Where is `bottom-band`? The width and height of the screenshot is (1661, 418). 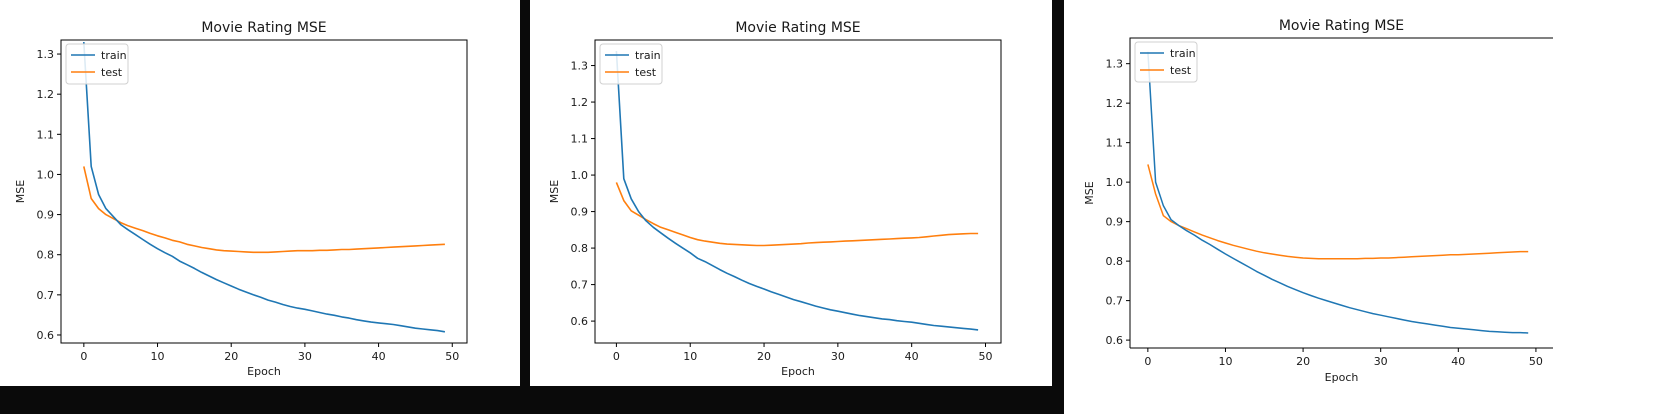 bottom-band is located at coordinates (532, 400).